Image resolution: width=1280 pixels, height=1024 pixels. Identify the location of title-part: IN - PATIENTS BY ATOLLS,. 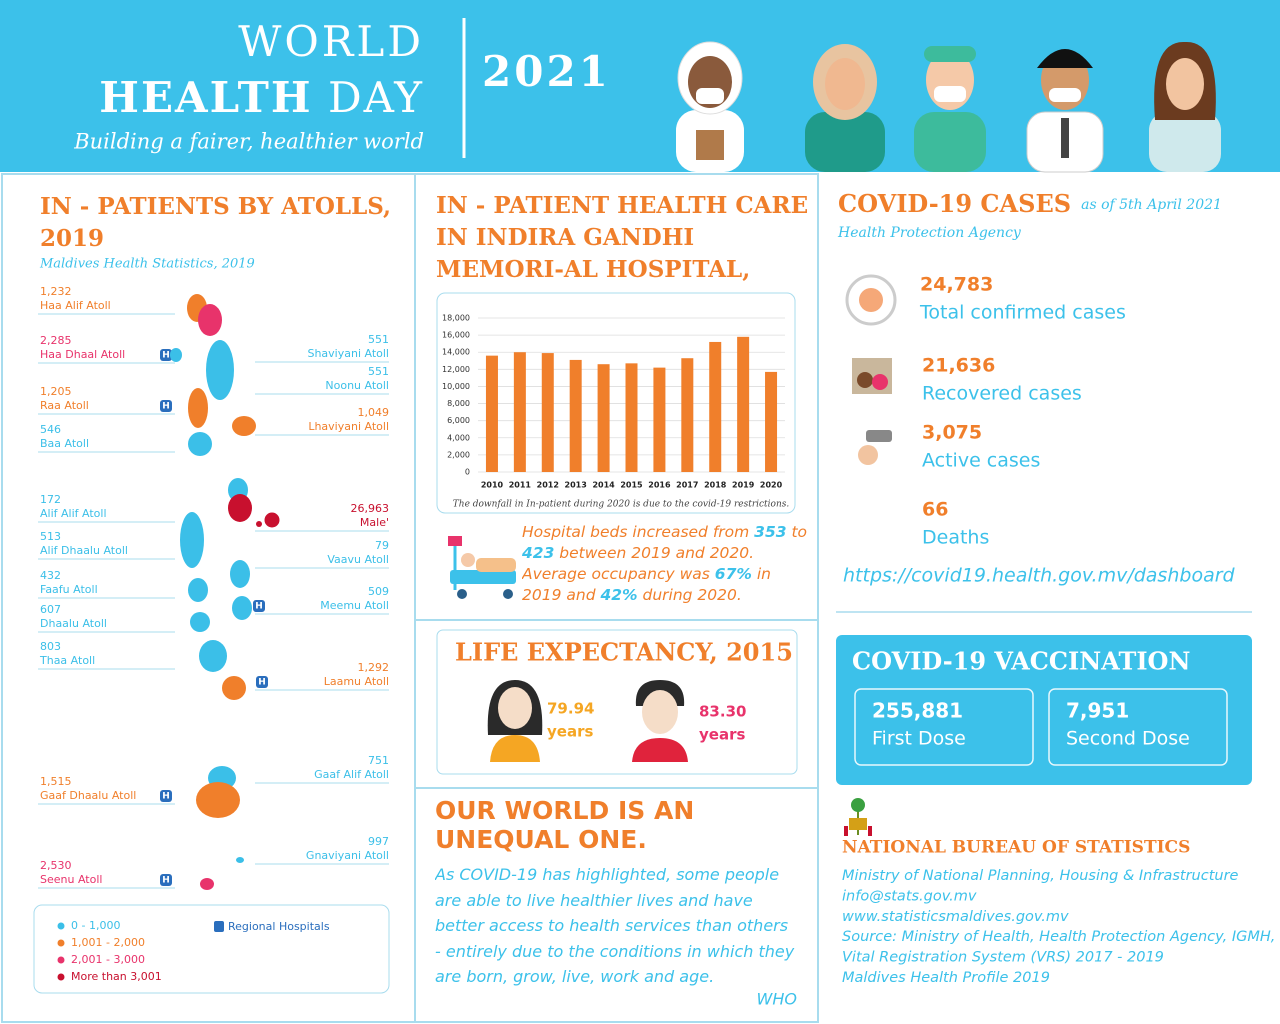
(215, 206).